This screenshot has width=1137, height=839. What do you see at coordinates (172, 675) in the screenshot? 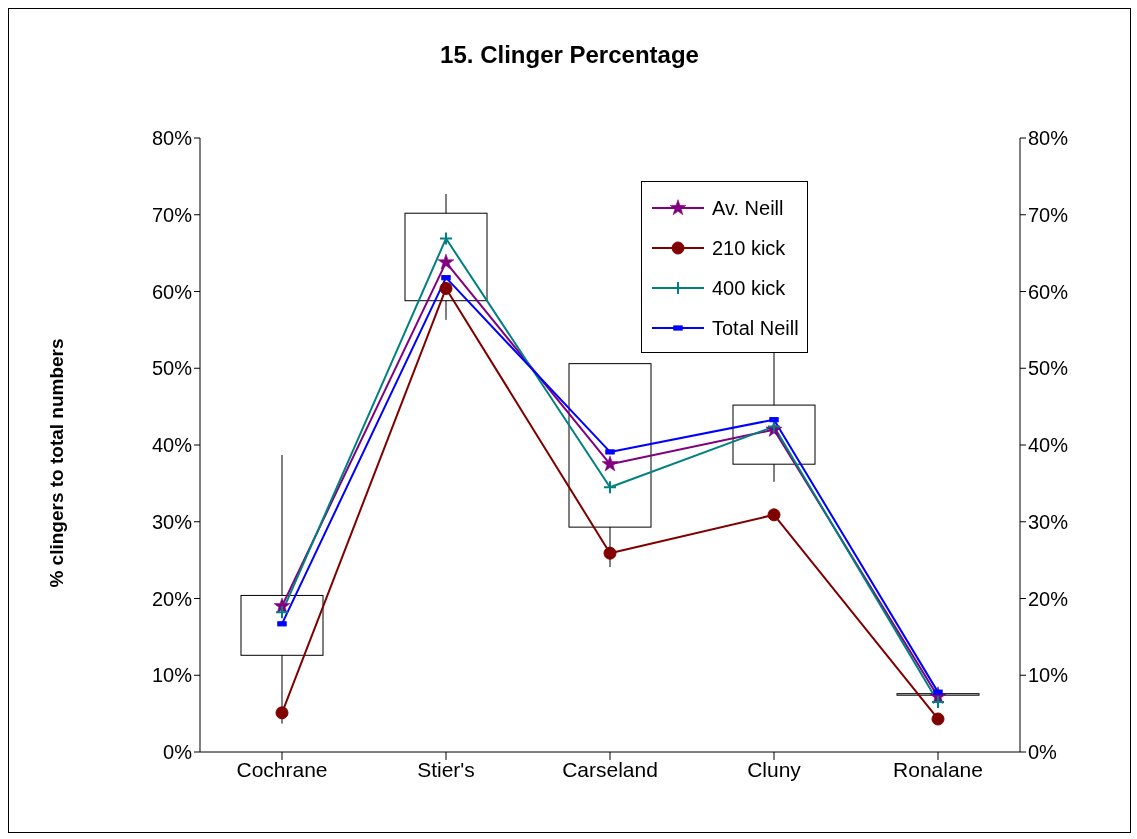
I see `y-tick-label: 10%` at bounding box center [172, 675].